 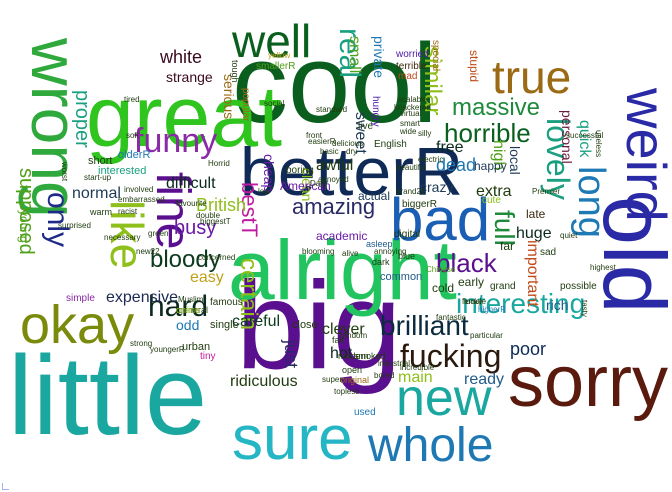 What do you see at coordinates (471, 282) in the screenshot?
I see `word-early: early` at bounding box center [471, 282].